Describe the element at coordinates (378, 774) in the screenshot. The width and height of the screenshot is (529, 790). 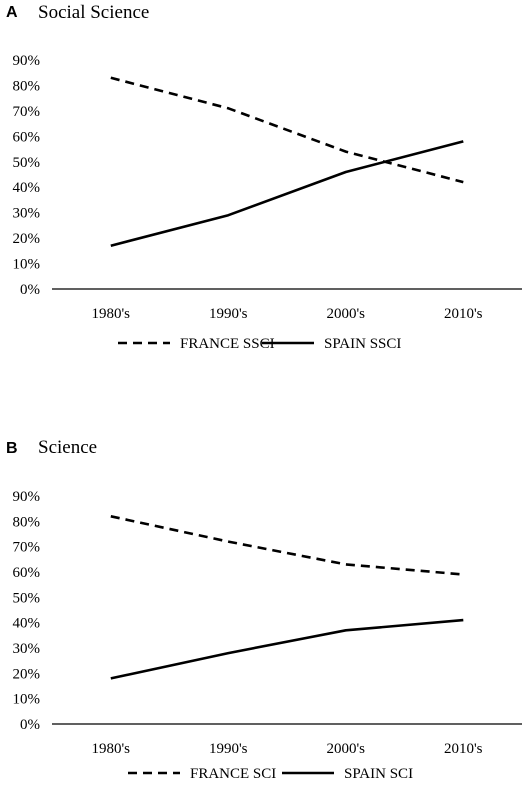
I see `legend-label: SPAIN SCI` at that location.